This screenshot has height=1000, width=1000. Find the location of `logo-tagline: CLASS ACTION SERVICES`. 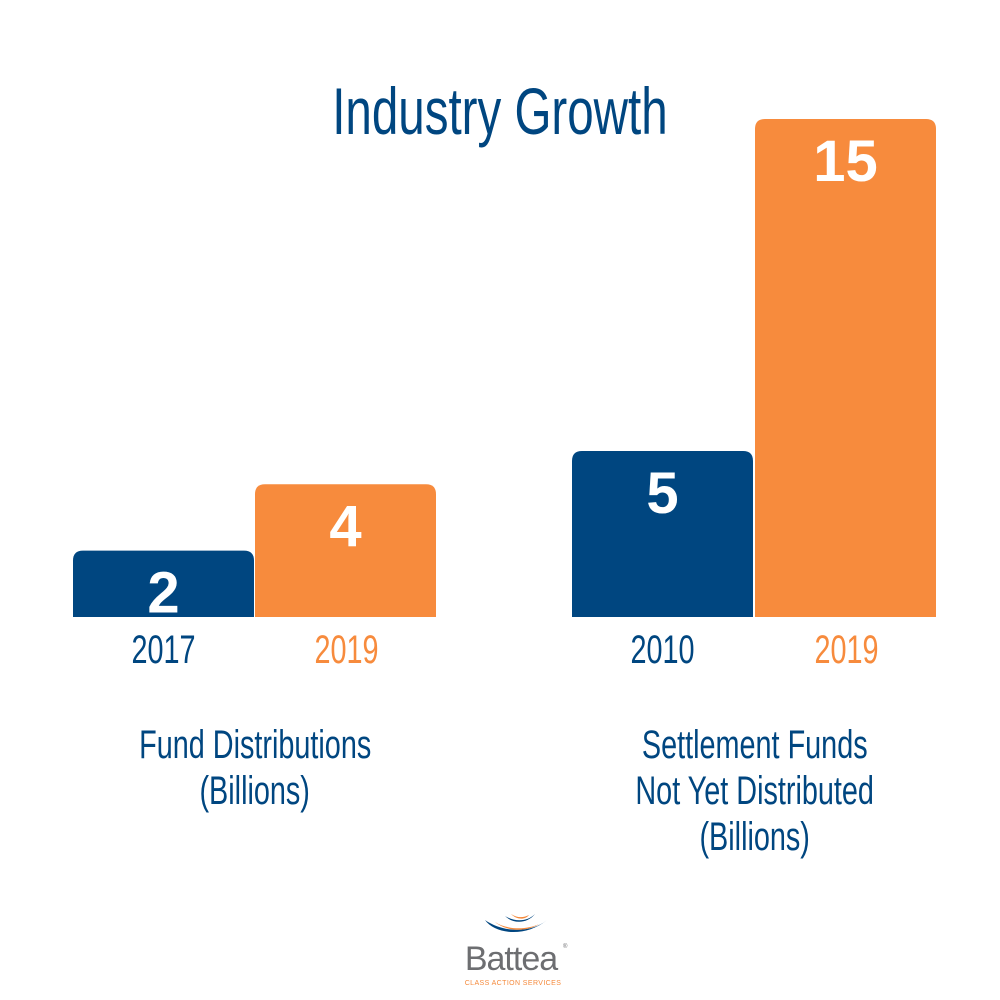

logo-tagline: CLASS ACTION SERVICES is located at coordinates (513, 983).